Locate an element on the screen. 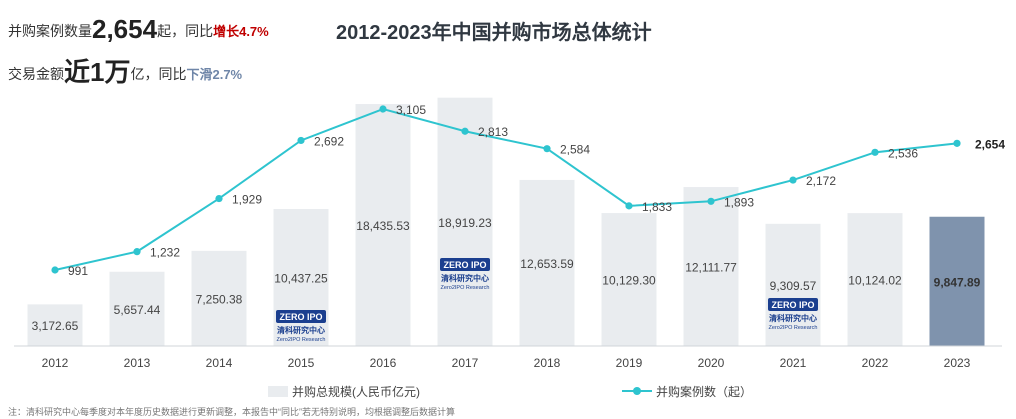 The image size is (1016, 419). bar-2020 is located at coordinates (711, 266).